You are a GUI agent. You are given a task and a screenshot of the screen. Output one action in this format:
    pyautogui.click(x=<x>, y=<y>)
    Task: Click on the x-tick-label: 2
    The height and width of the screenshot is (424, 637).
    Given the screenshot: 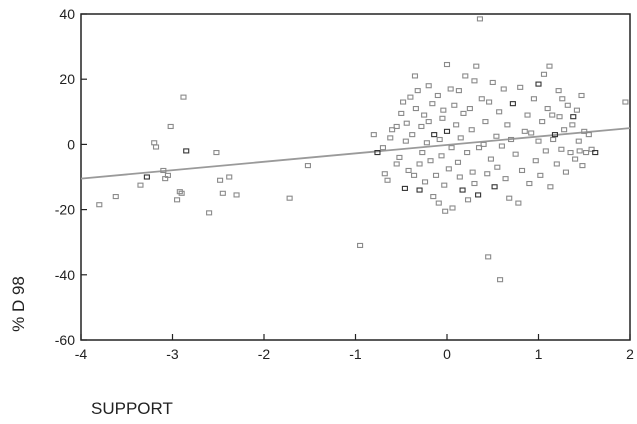 What is the action you would take?
    pyautogui.click(x=630, y=354)
    